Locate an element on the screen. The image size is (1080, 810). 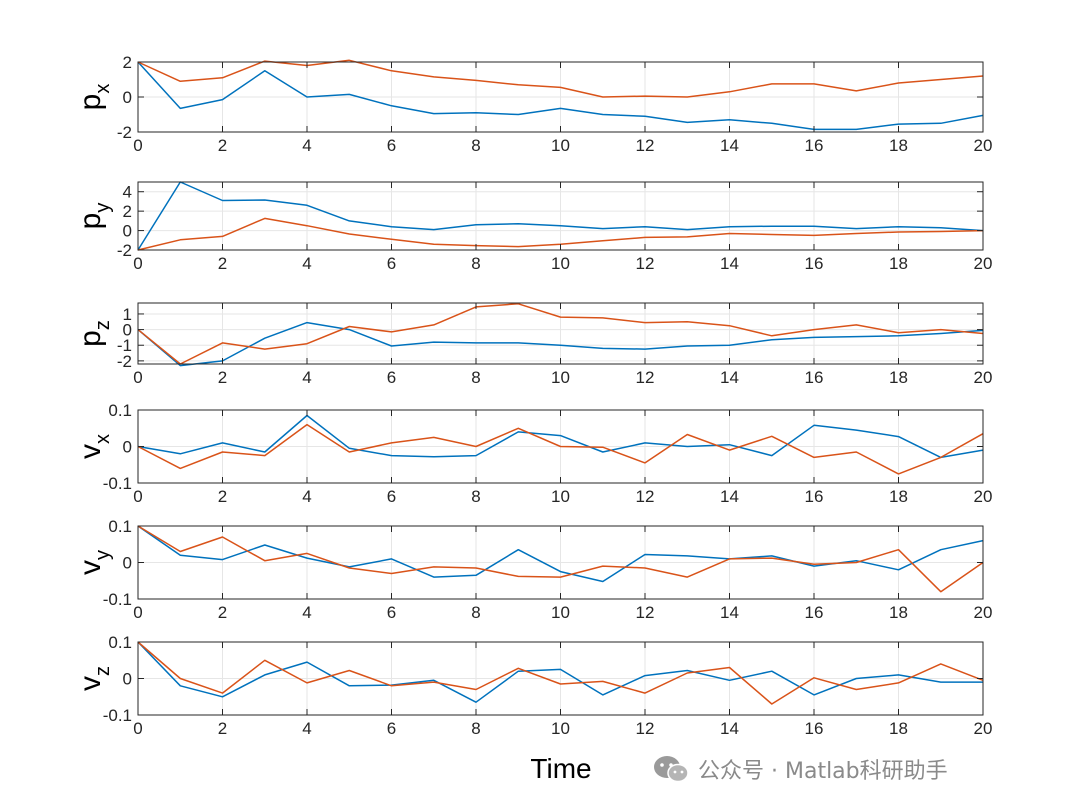
x-axis-label: Time is located at coordinates (560, 768).